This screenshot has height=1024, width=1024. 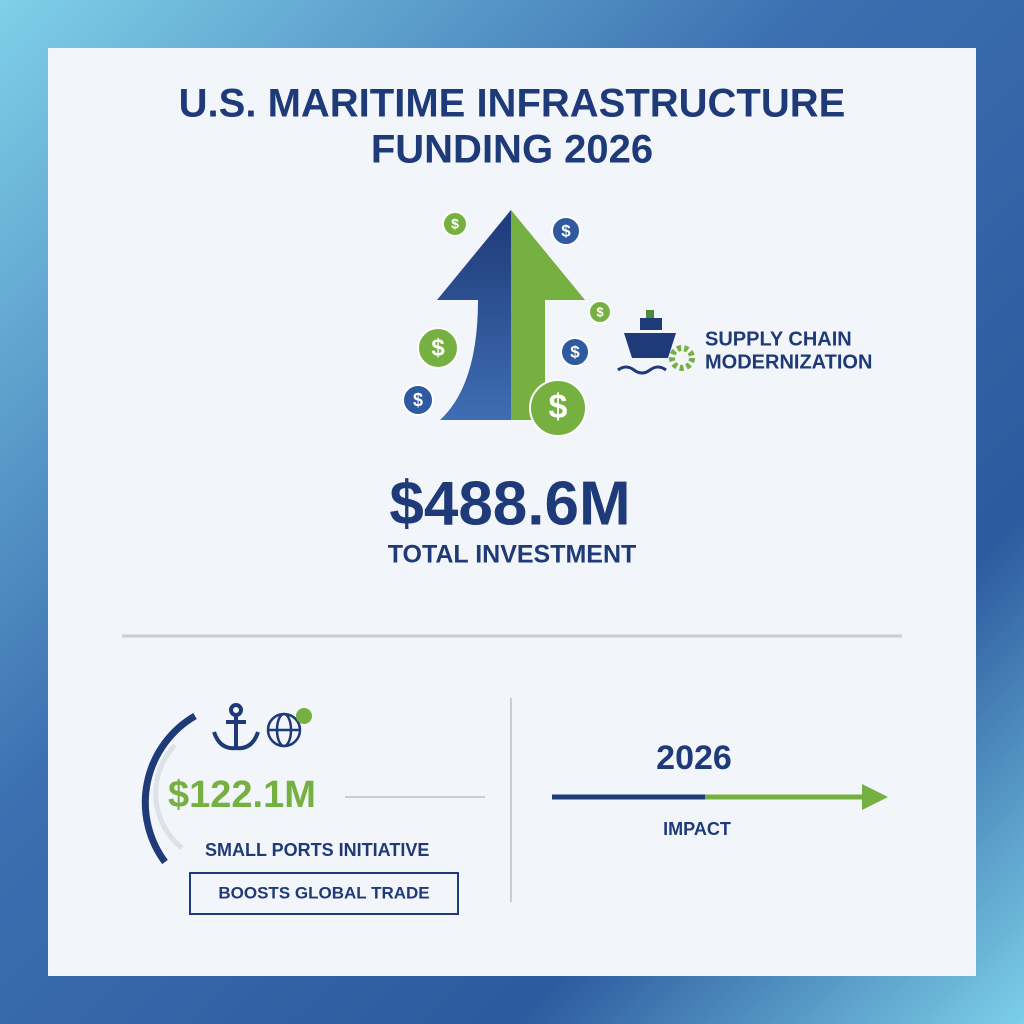 What do you see at coordinates (650, 314) in the screenshot?
I see `ship-funnel` at bounding box center [650, 314].